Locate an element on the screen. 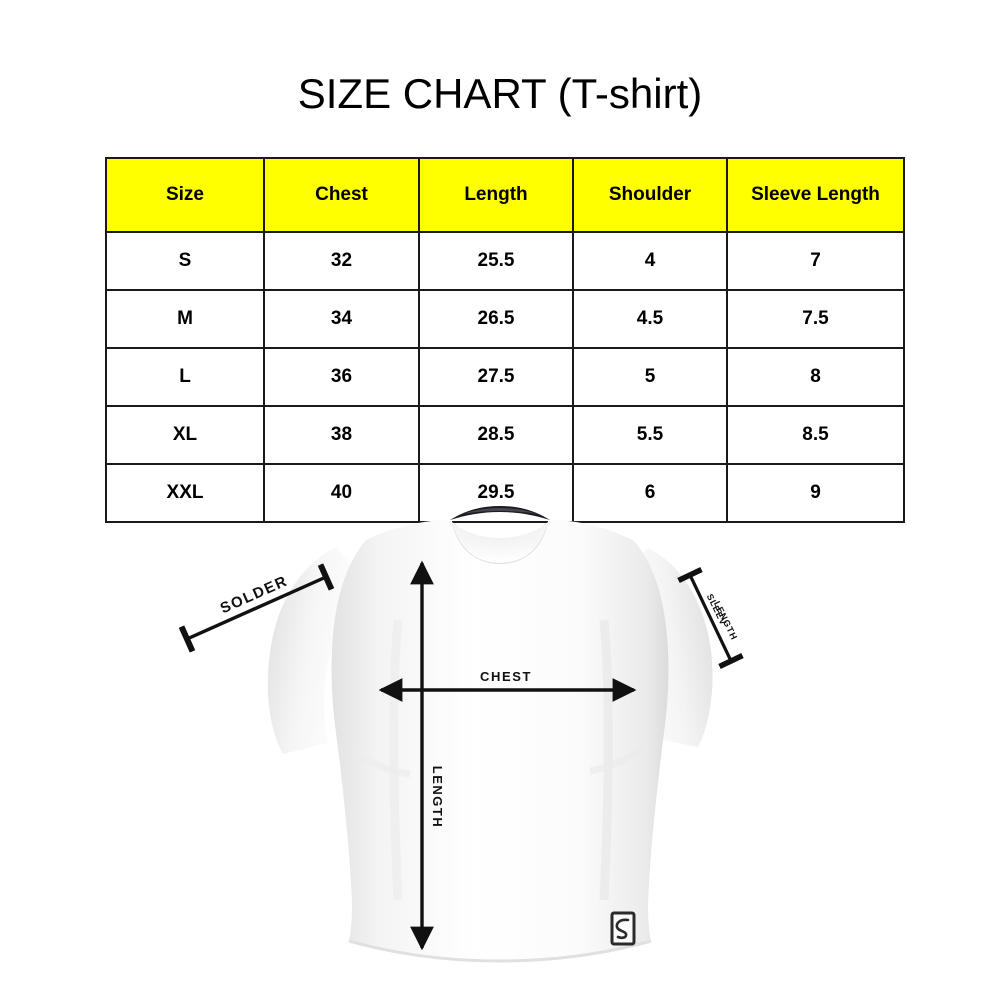  cell-sleeve-length: 7.5 is located at coordinates (815, 319).